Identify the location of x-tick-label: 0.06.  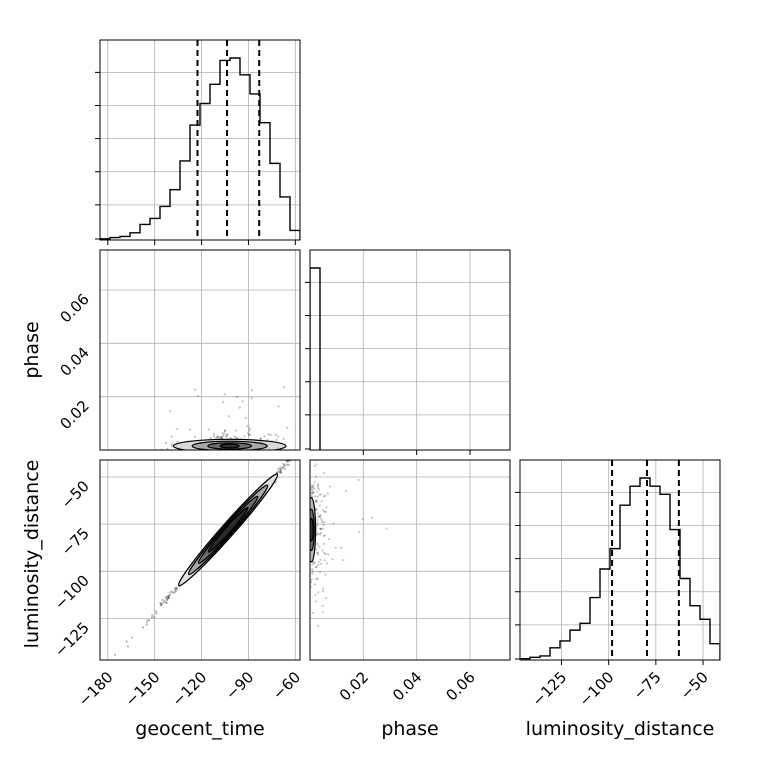
(460, 686).